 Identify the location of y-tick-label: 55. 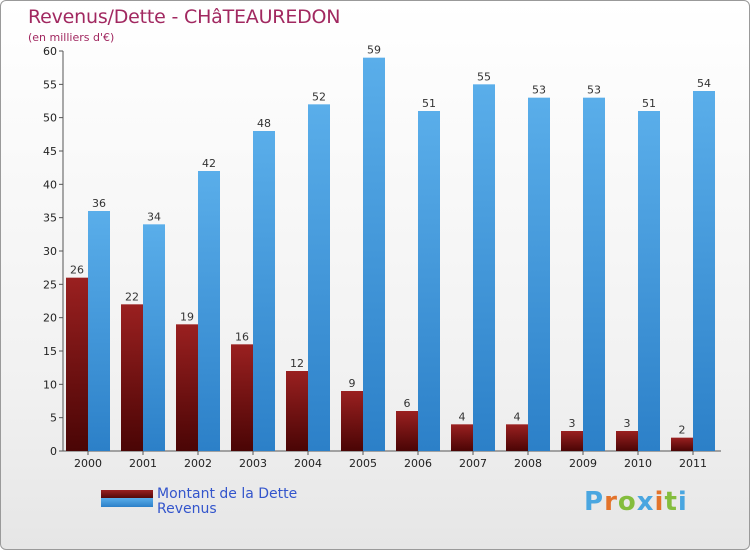
(50, 84).